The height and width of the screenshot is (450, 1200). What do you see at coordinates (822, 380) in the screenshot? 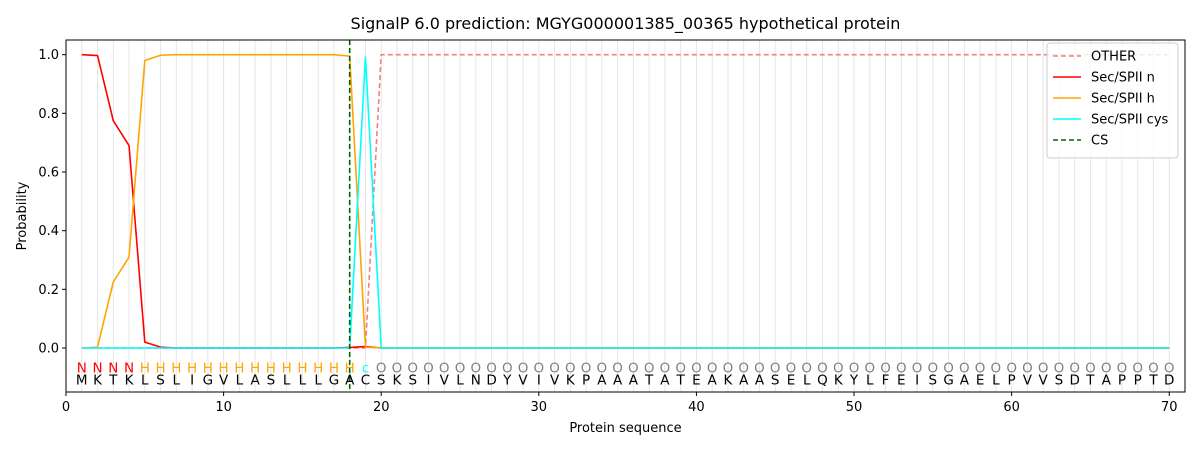
I see `residue-letter: Q` at bounding box center [822, 380].